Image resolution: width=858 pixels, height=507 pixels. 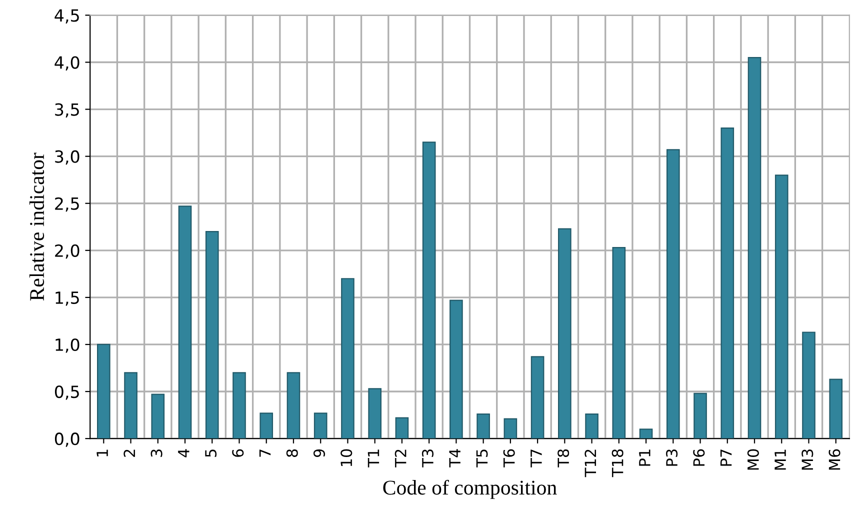 I want to click on y-tick-label: 3,0, so click(x=67, y=157).